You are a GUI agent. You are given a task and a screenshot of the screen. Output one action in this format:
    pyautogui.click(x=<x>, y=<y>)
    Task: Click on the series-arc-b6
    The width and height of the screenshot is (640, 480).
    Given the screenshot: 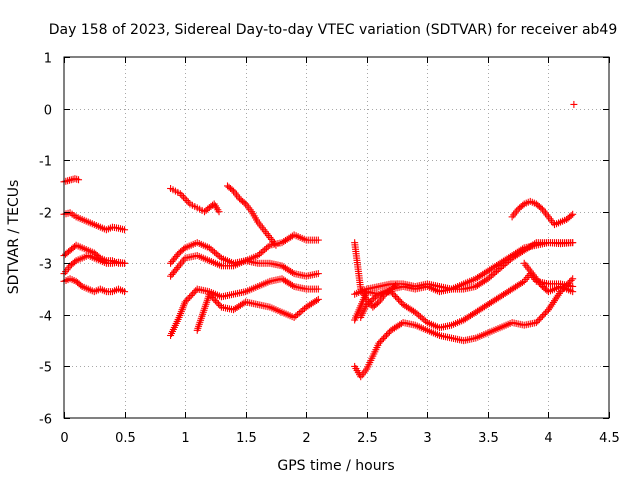 What is the action you would take?
    pyautogui.click(x=257, y=312)
    